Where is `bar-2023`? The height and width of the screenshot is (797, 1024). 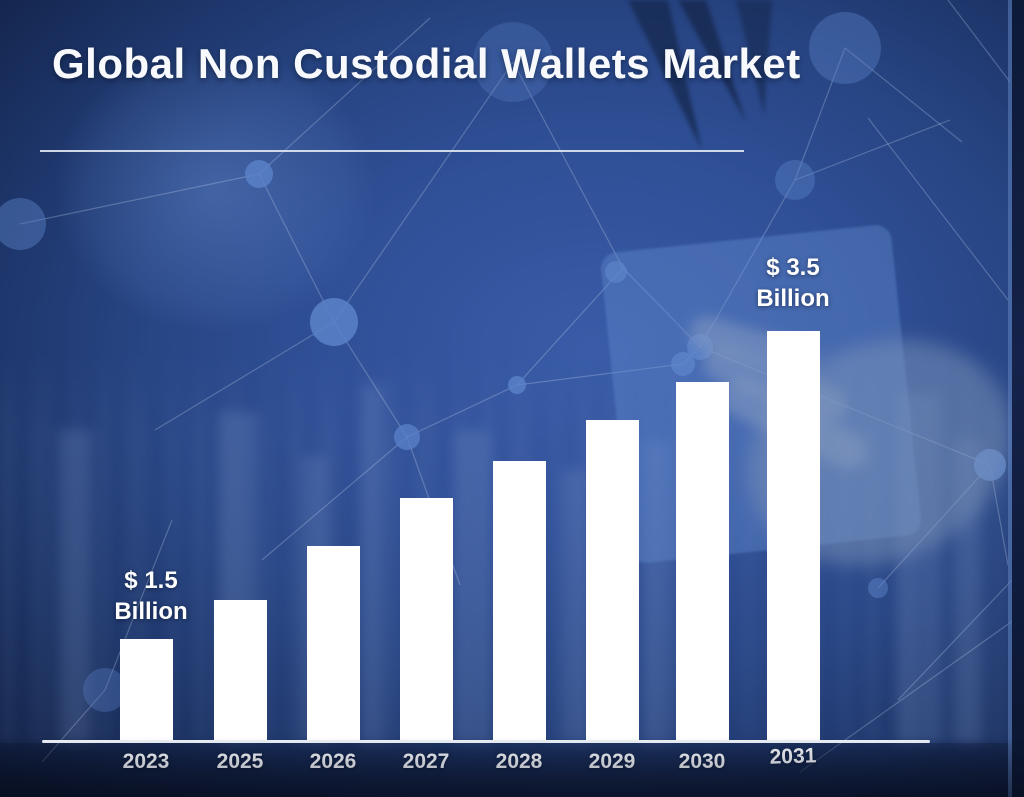
bar-2023 is located at coordinates (146, 690).